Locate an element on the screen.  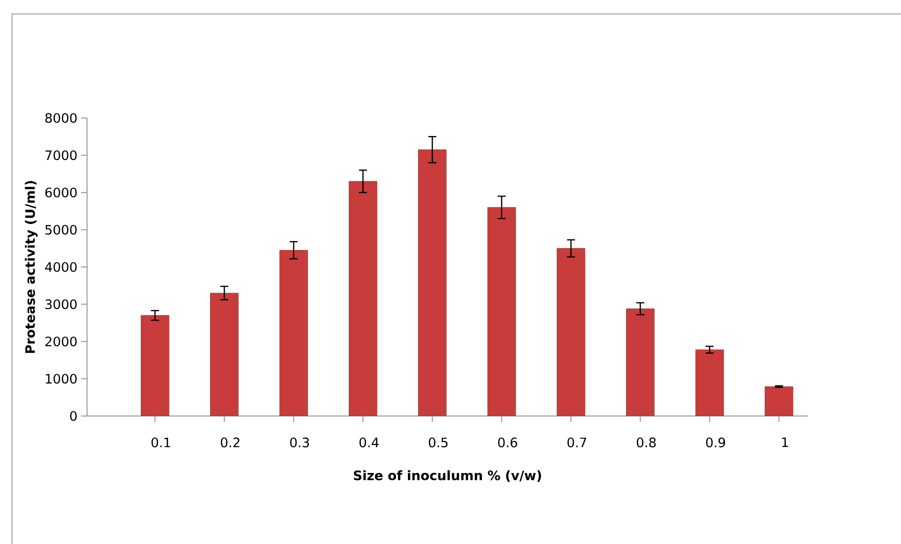
x-tick-label: 1 is located at coordinates (785, 443).